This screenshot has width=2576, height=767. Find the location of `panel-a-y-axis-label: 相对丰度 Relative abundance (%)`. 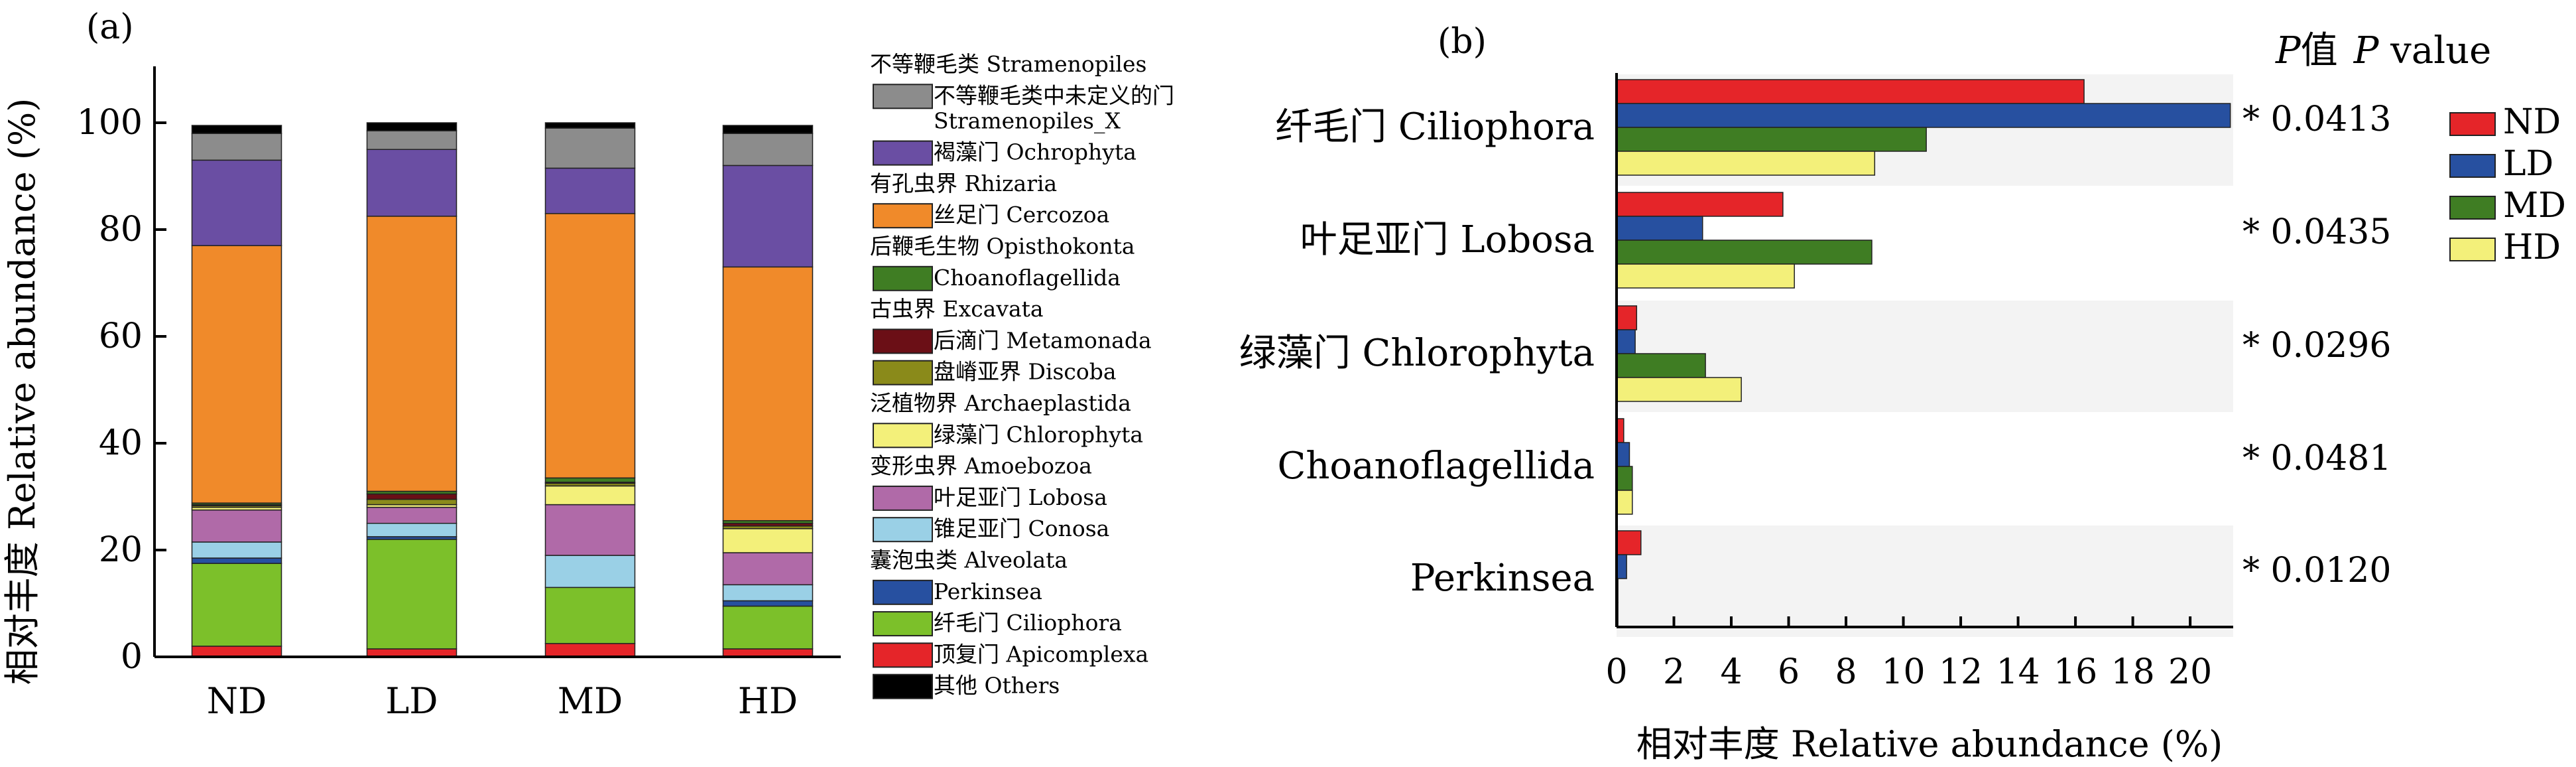

panel-a-y-axis-label: 相对丰度 Relative abundance (%) is located at coordinates (22, 391).